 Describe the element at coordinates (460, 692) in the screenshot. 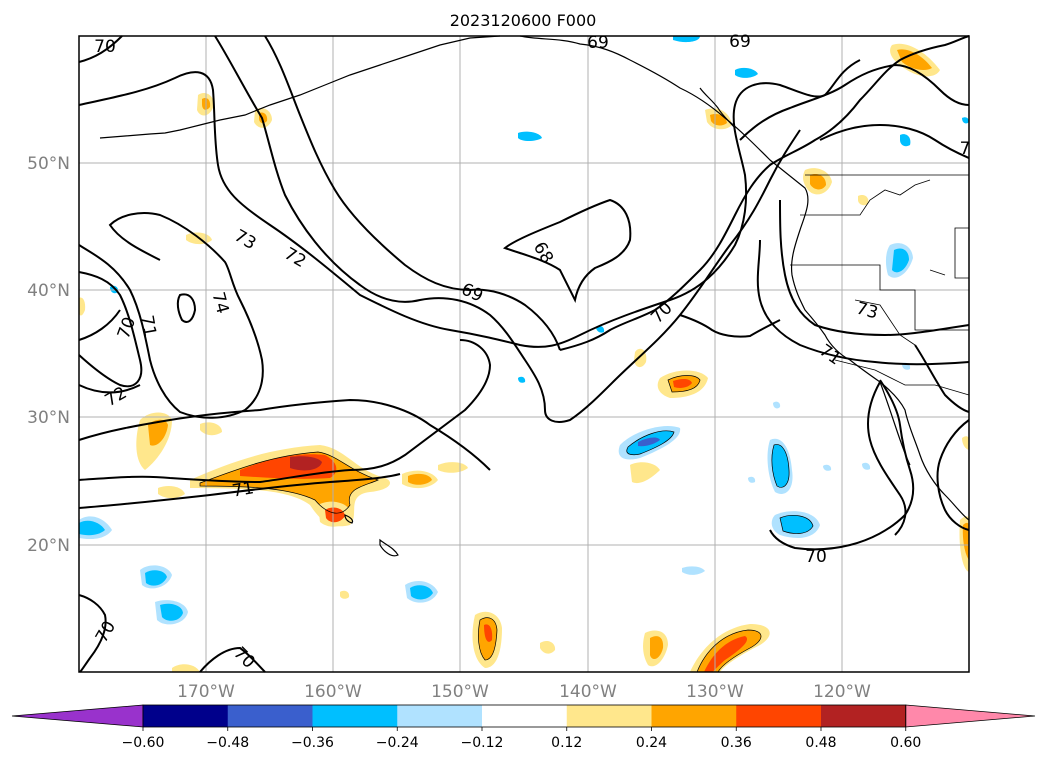

I see `lon-label: 150°W` at that location.